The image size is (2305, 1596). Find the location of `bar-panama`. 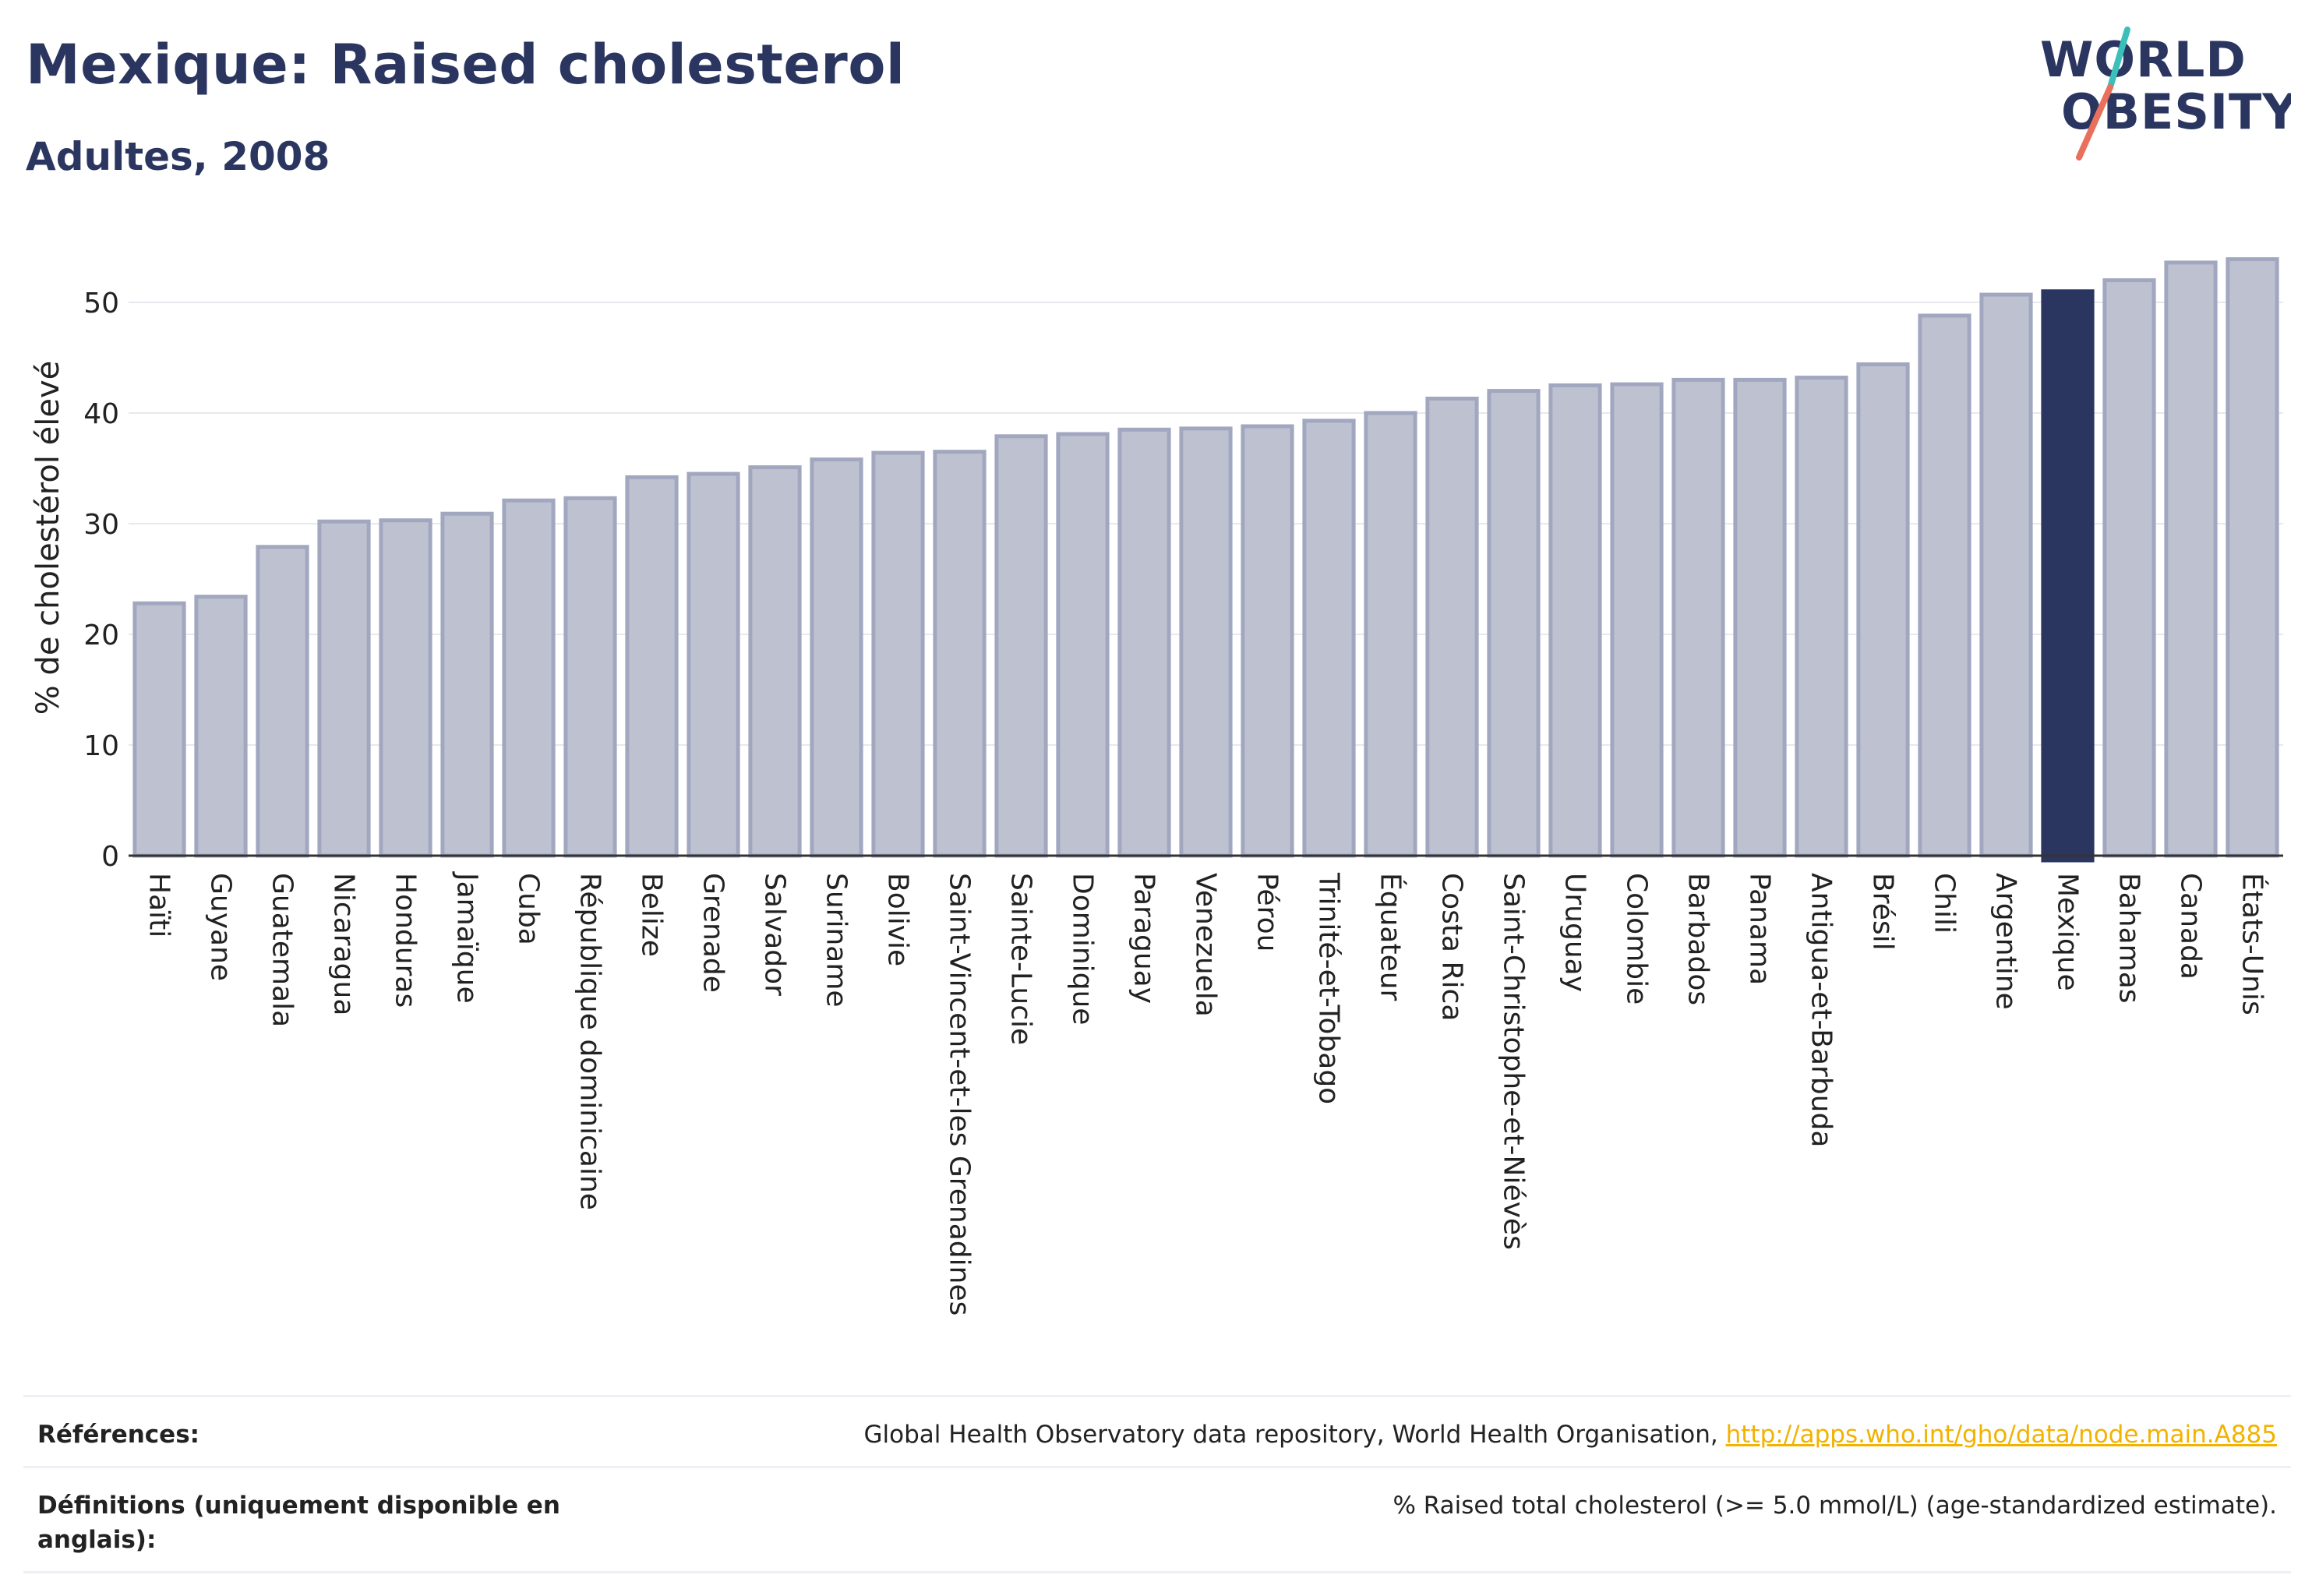

bar-panama is located at coordinates (1760, 617).